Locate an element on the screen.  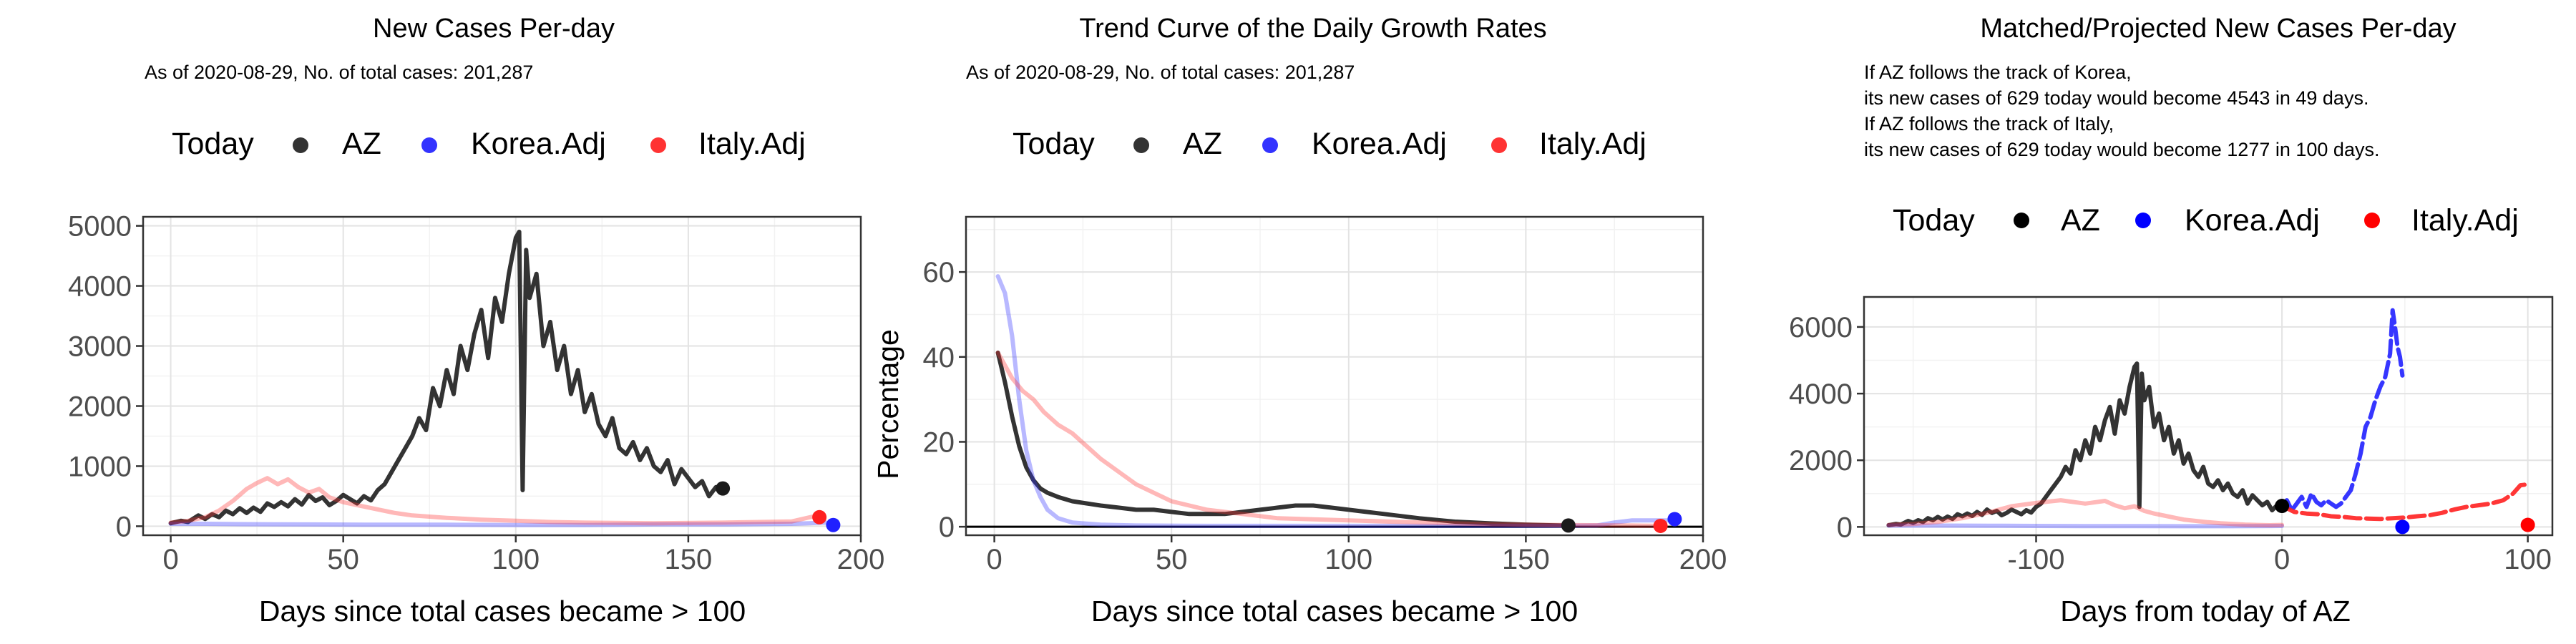
chart-title: Trend Curve of the Daily Growth Rates is located at coordinates (1312, 29).